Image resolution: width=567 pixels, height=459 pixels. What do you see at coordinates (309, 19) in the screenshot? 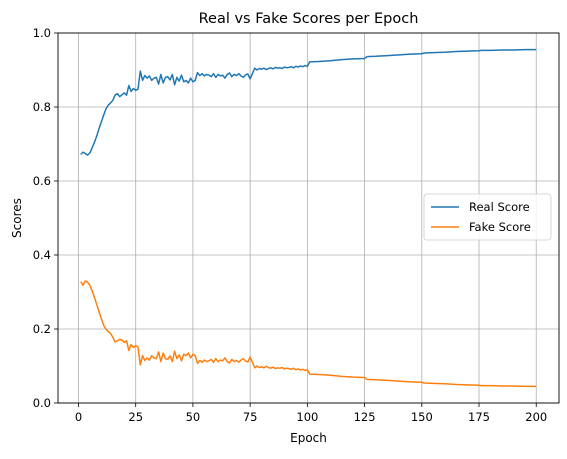
I see `chart-title: Real vs Fake Scores per Epoch` at bounding box center [309, 19].